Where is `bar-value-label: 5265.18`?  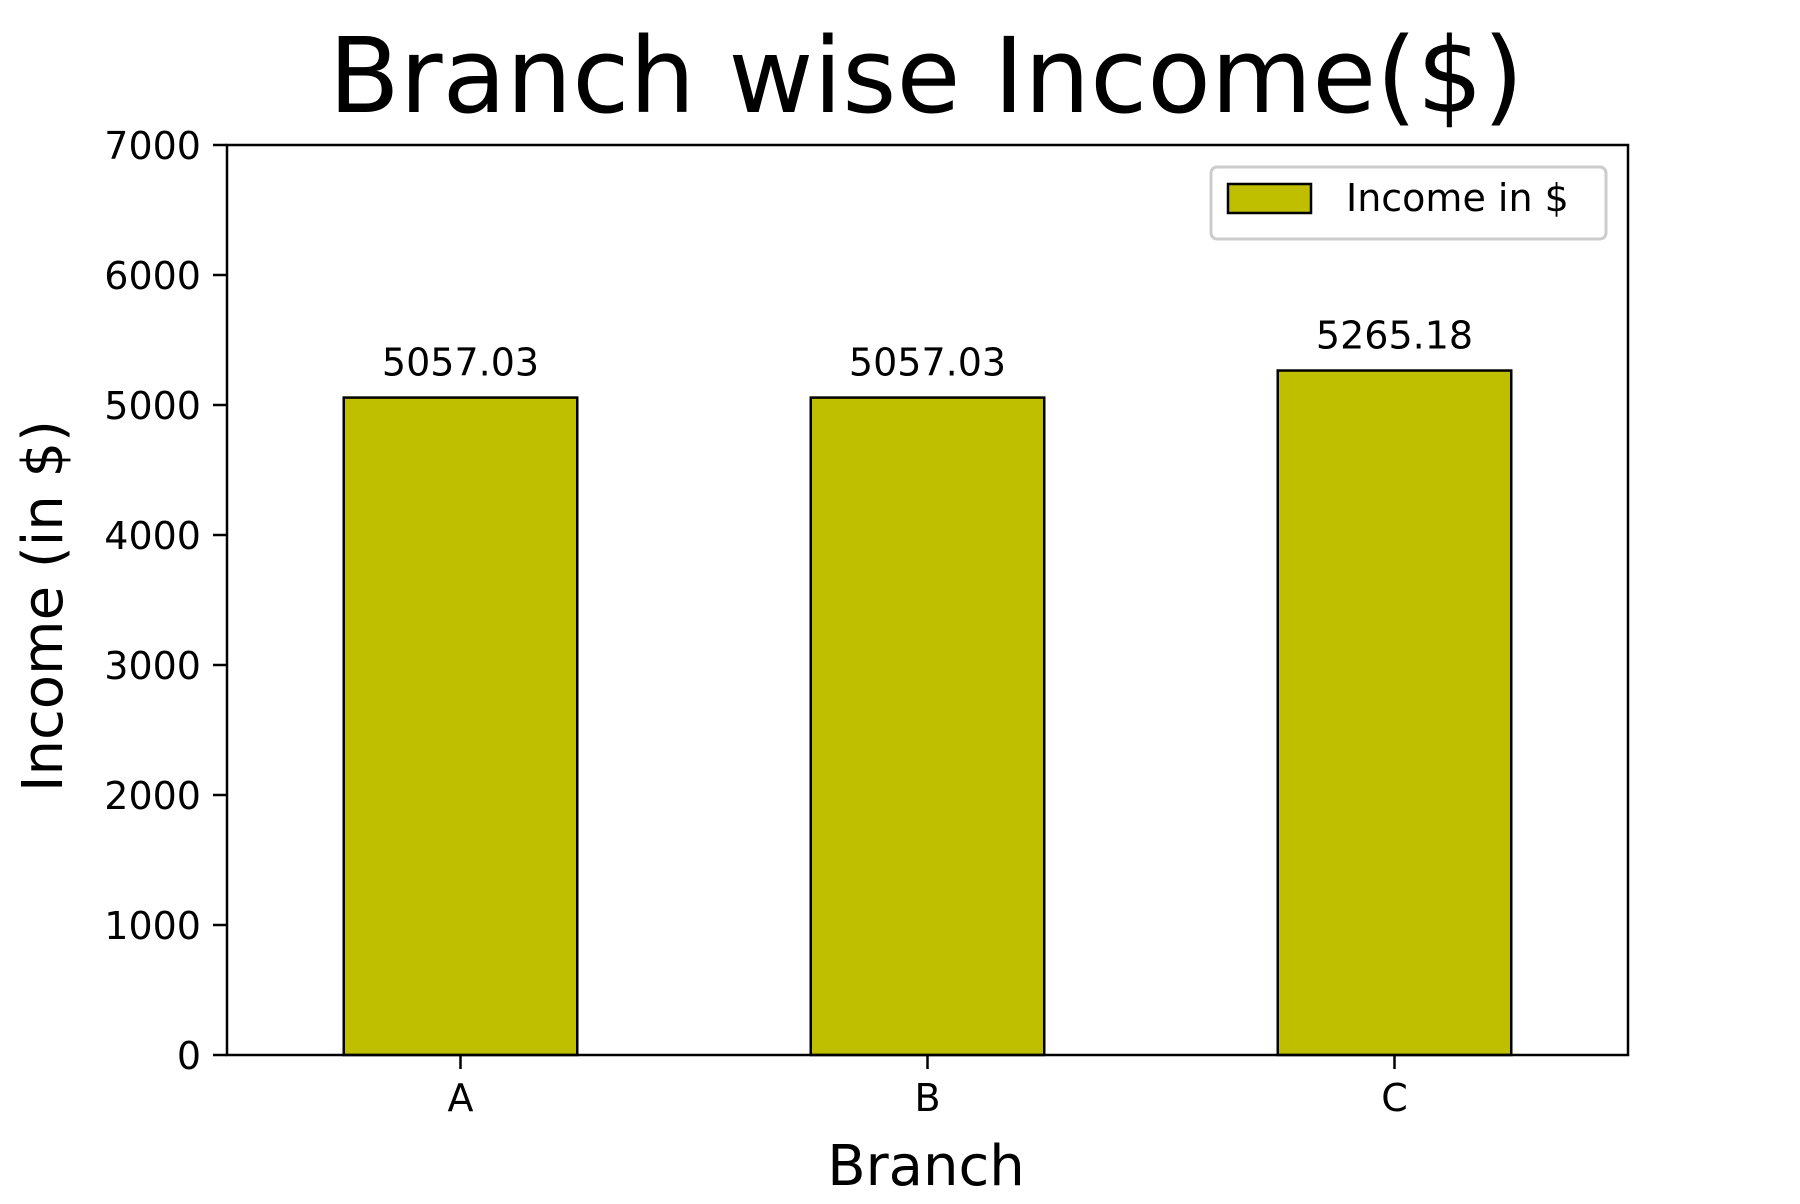 bar-value-label: 5265.18 is located at coordinates (1394, 336).